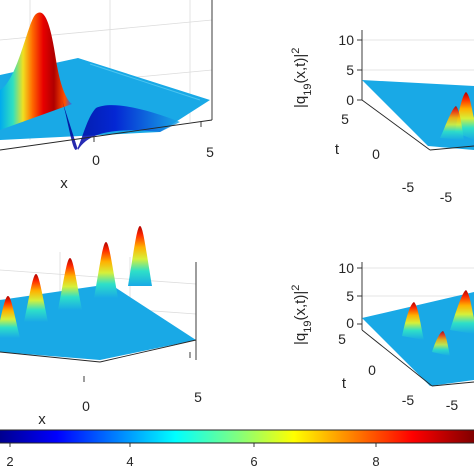  I want to click on sheet-bottom-right, so click(418, 339).